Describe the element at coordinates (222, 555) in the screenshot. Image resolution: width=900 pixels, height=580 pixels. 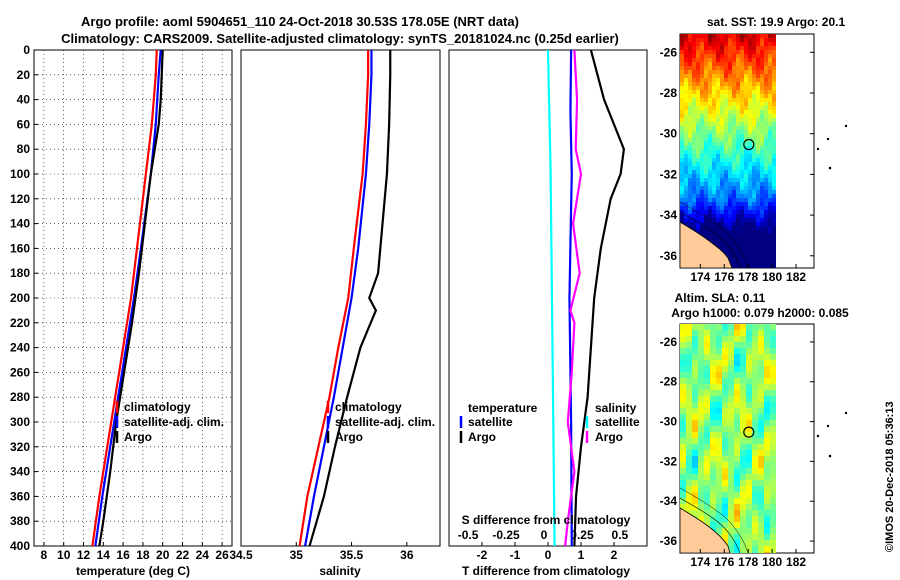
I see `x-tick-label: 26` at that location.